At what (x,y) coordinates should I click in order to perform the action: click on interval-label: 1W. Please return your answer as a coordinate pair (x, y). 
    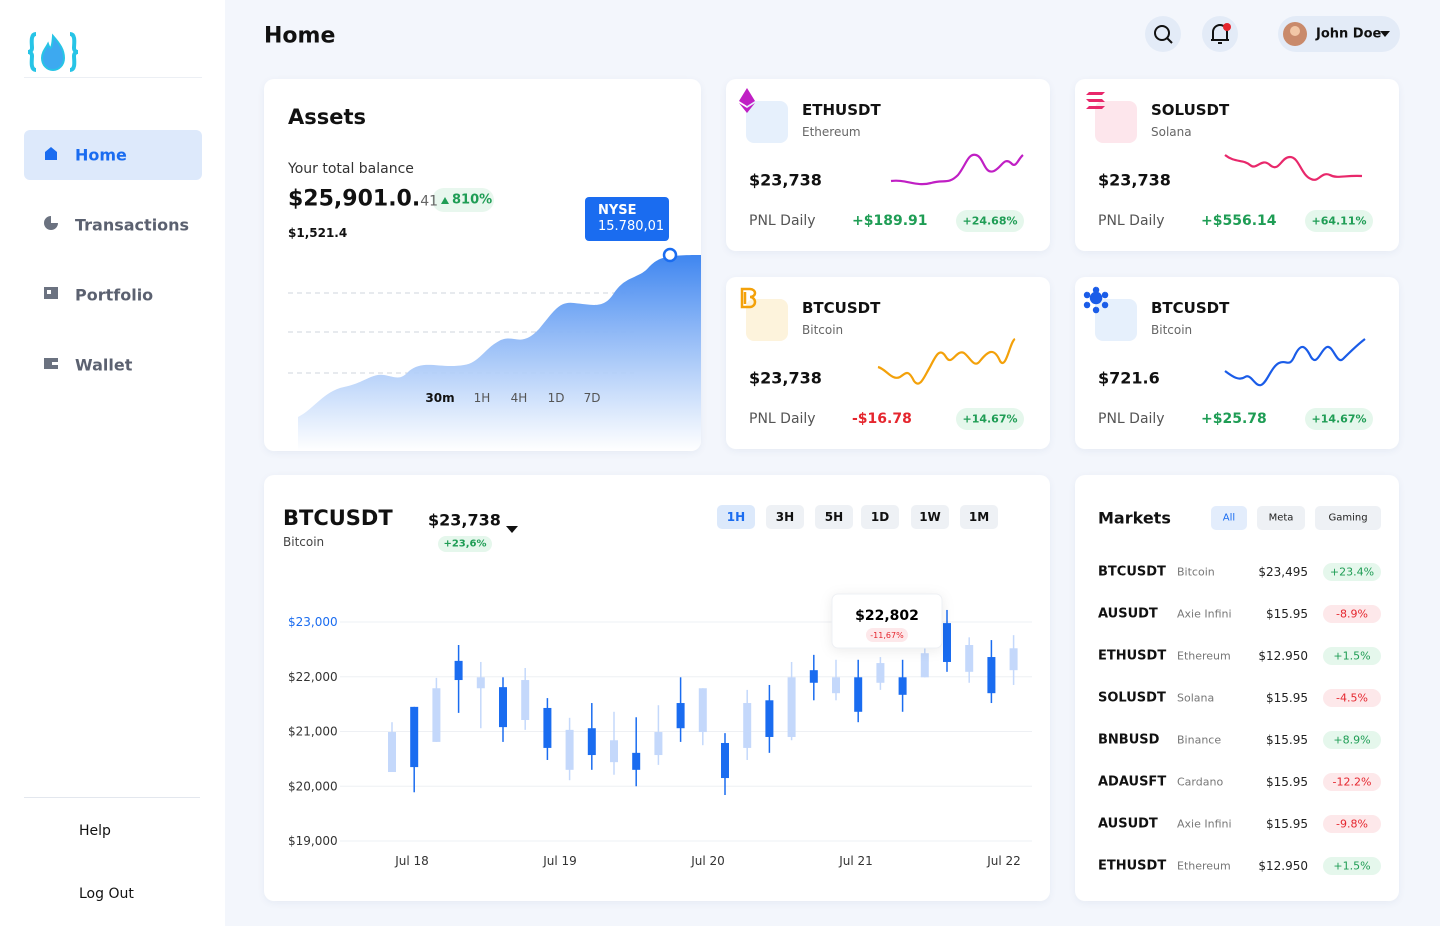
    Looking at the image, I should click on (930, 517).